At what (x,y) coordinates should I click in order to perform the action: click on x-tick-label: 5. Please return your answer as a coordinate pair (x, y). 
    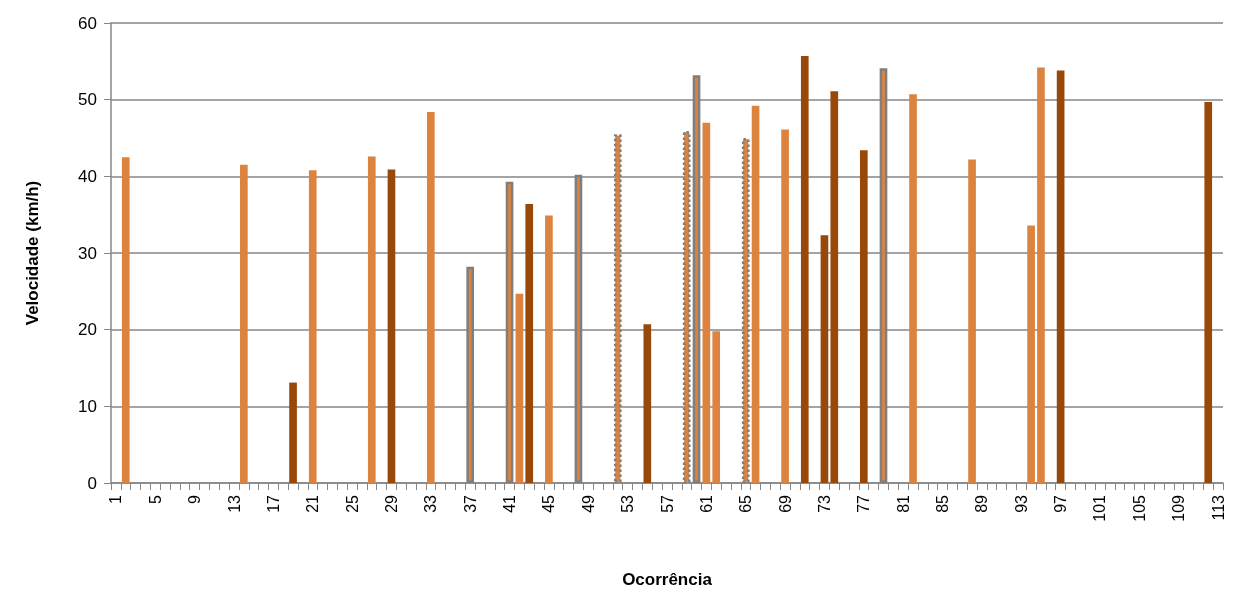
    Looking at the image, I should click on (155, 499).